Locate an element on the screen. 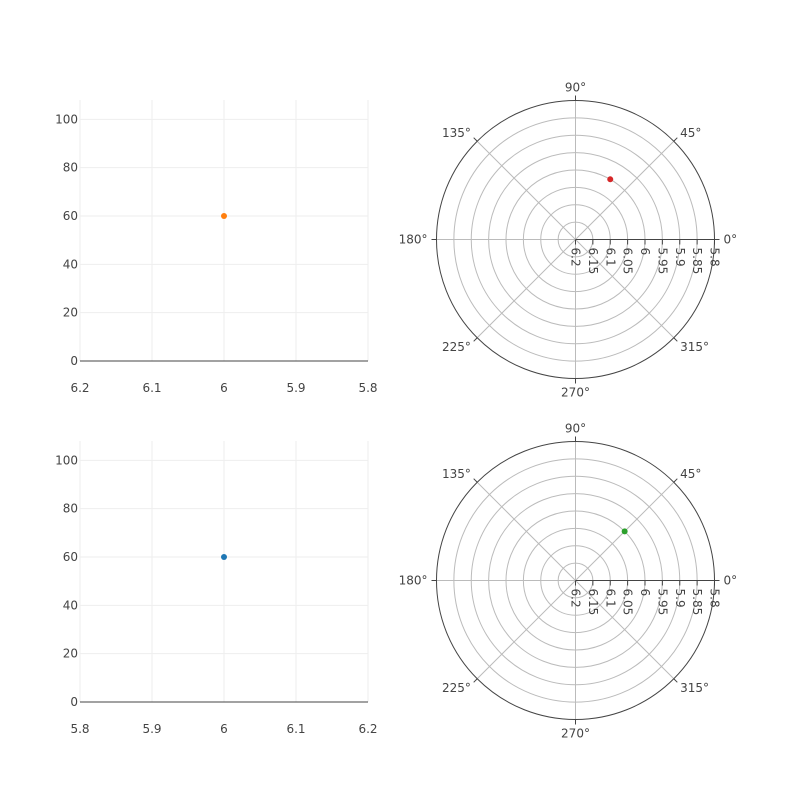 The image size is (800, 805). cartesian-chart-top: 0 20 40 60 80 100 6.2 6.1 6 5.9 5.8 is located at coordinates (216, 247).